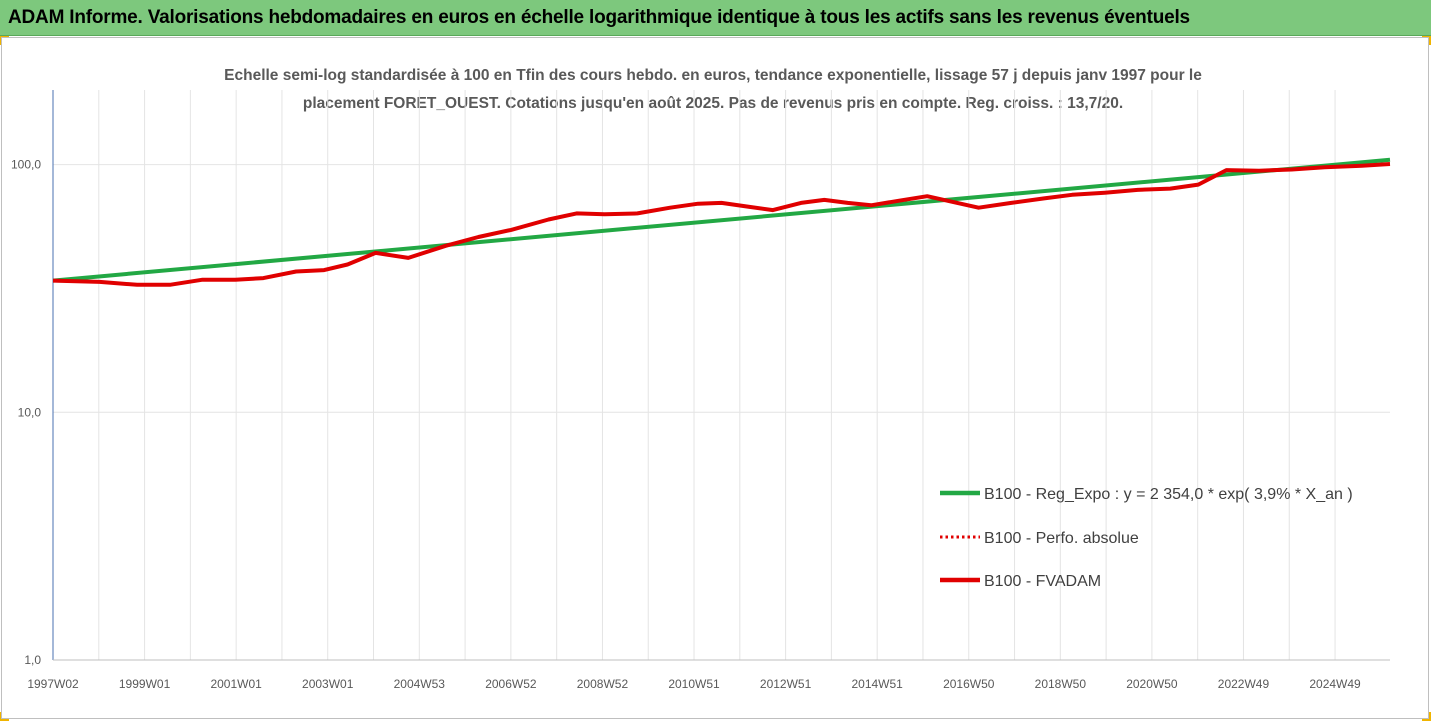 This screenshot has height=721, width=1431. I want to click on x-tick-label: 2010W51, so click(694, 684).